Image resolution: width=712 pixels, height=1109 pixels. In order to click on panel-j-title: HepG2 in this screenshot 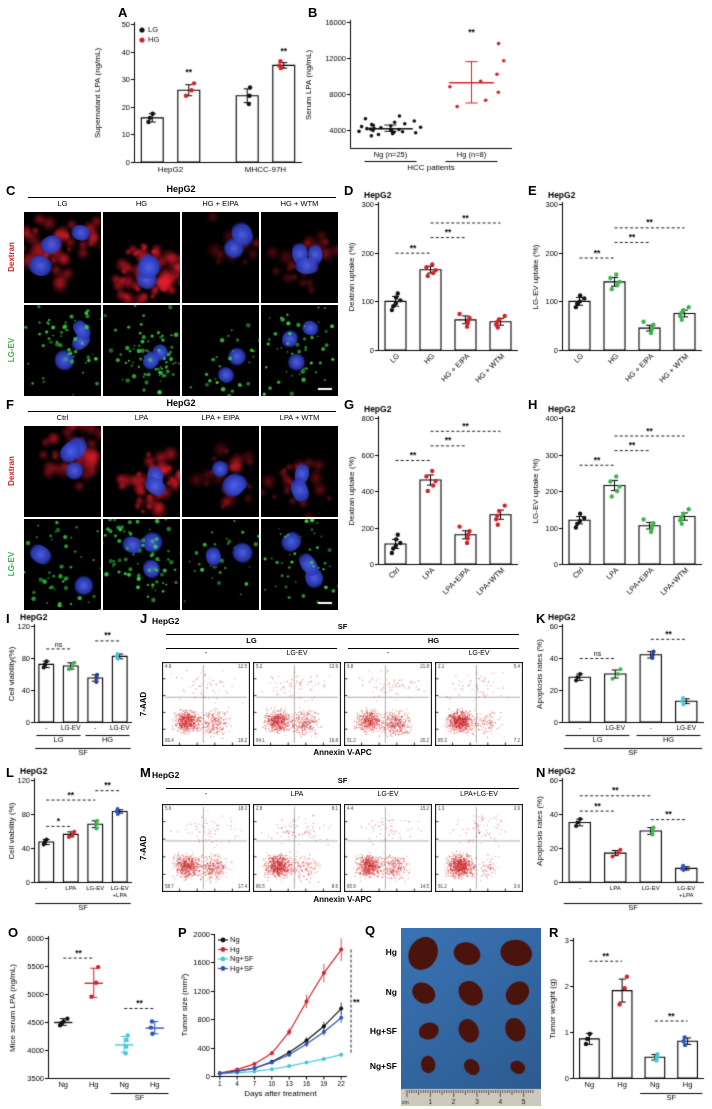, I will do `click(166, 621)`.